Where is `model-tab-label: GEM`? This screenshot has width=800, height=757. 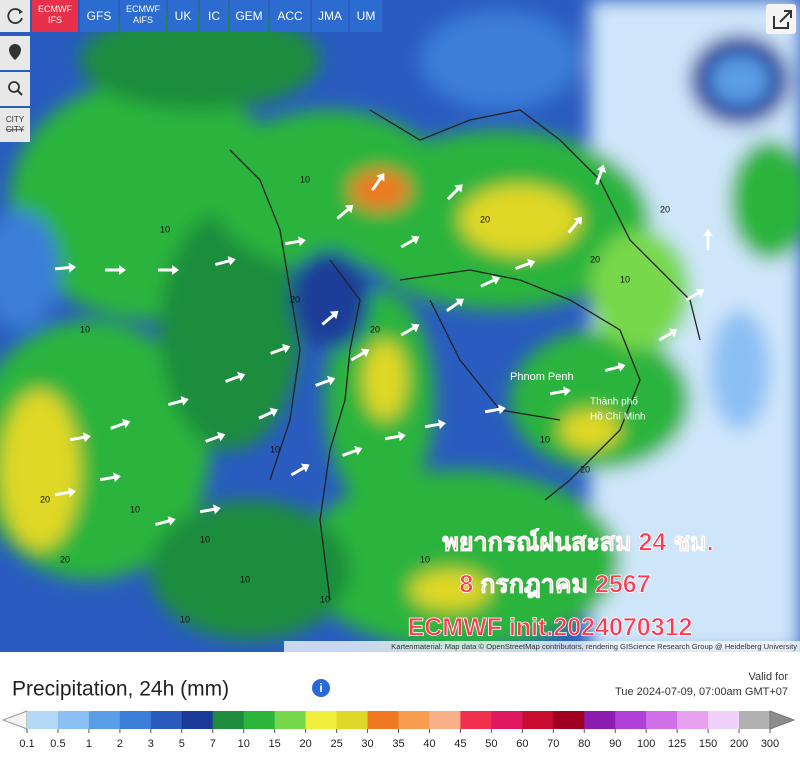
model-tab-label: GEM is located at coordinates (248, 16).